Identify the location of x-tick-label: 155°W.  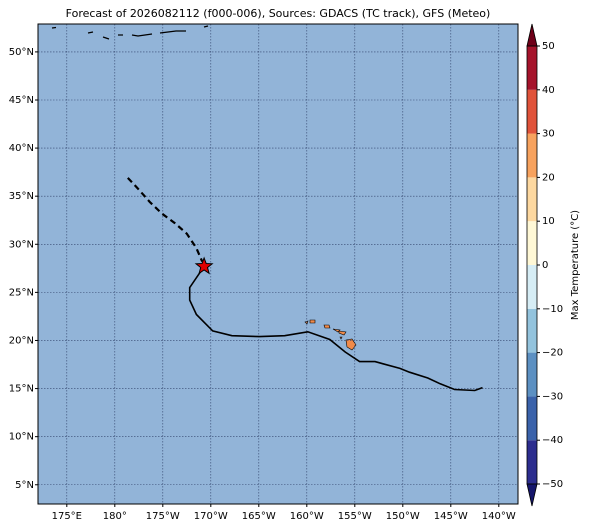
(355, 516).